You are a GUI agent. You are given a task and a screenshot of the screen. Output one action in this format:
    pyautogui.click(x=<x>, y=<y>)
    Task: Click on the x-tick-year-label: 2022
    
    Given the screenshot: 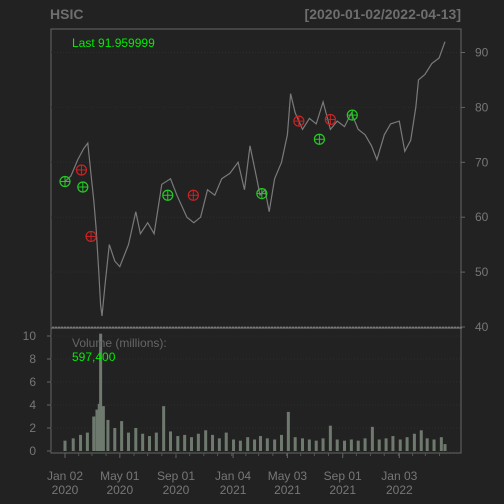 What is the action you would take?
    pyautogui.click(x=399, y=490)
    